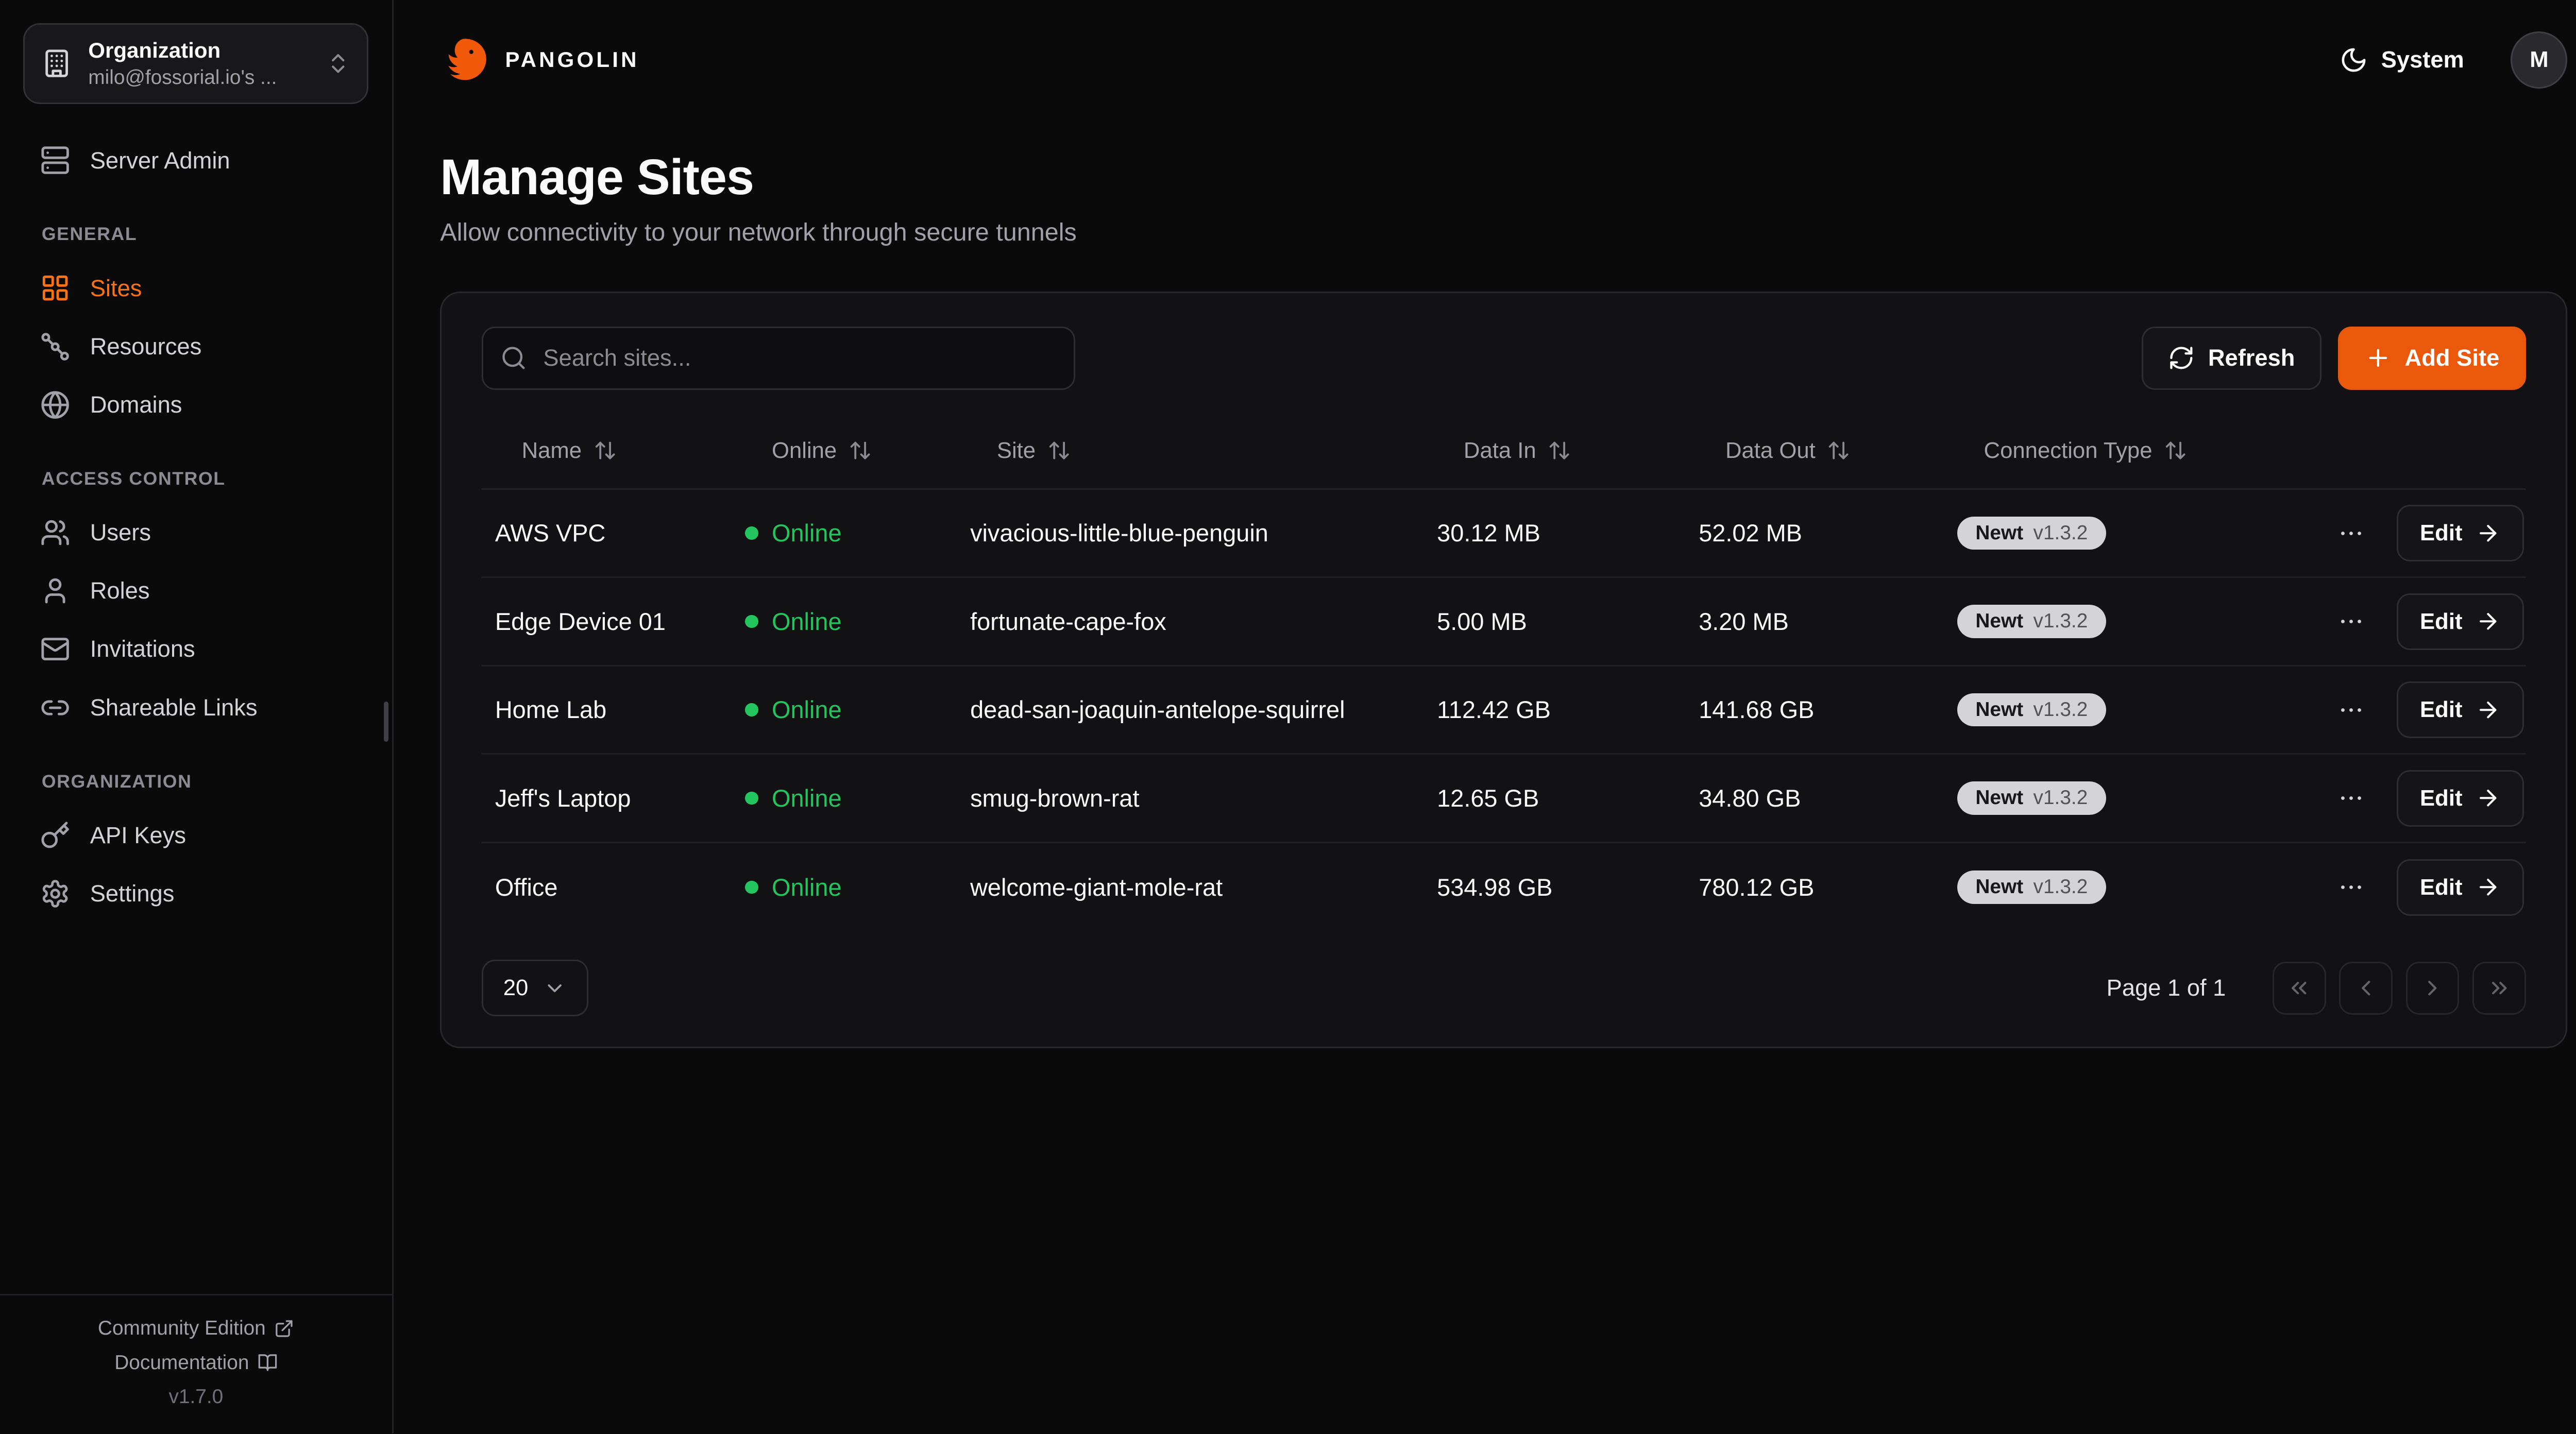  What do you see at coordinates (1750, 533) in the screenshot?
I see `data-out-value: 52.02 MB` at bounding box center [1750, 533].